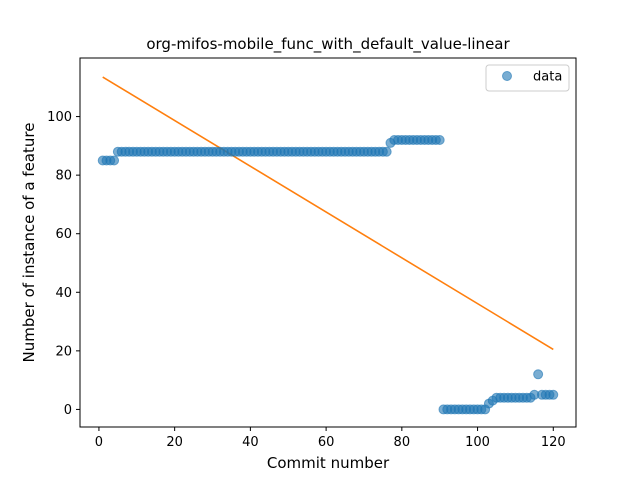  Describe the element at coordinates (553, 442) in the screenshot. I see `x-tick-label: 120` at that location.